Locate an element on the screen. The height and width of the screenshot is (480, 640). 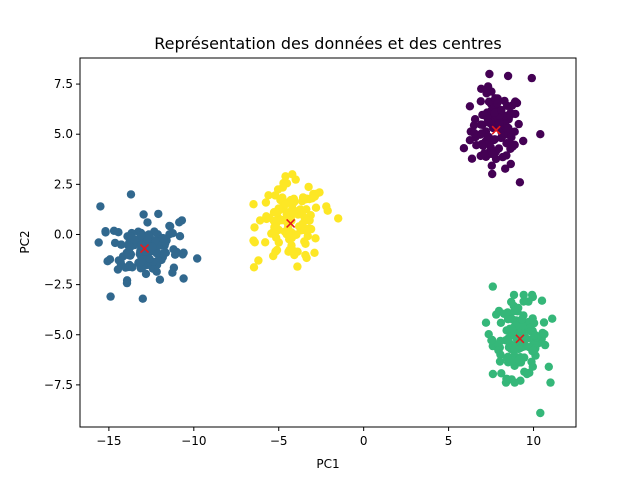
x-tick-label: −10 is located at coordinates (193, 441).